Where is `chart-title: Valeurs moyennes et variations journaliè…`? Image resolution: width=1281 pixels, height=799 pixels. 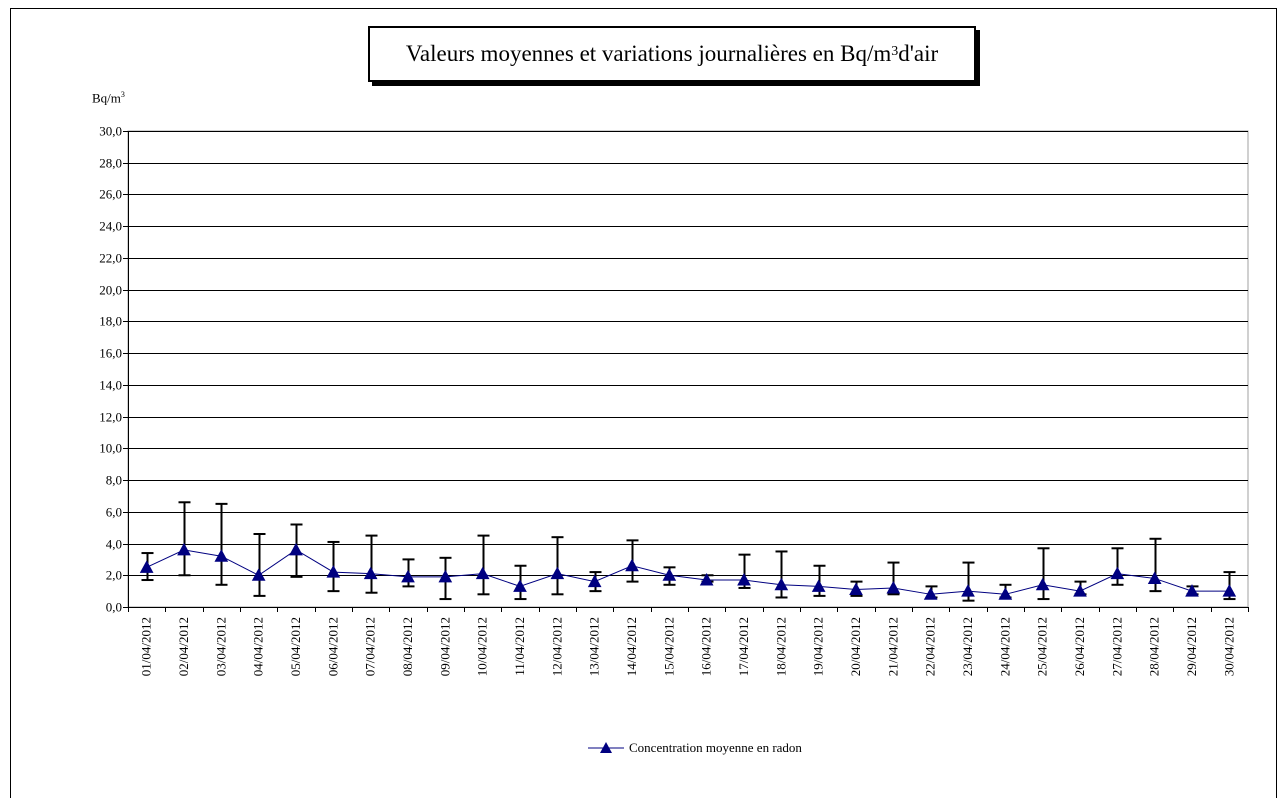
chart-title: Valeurs moyennes et variations journaliè… is located at coordinates (672, 54).